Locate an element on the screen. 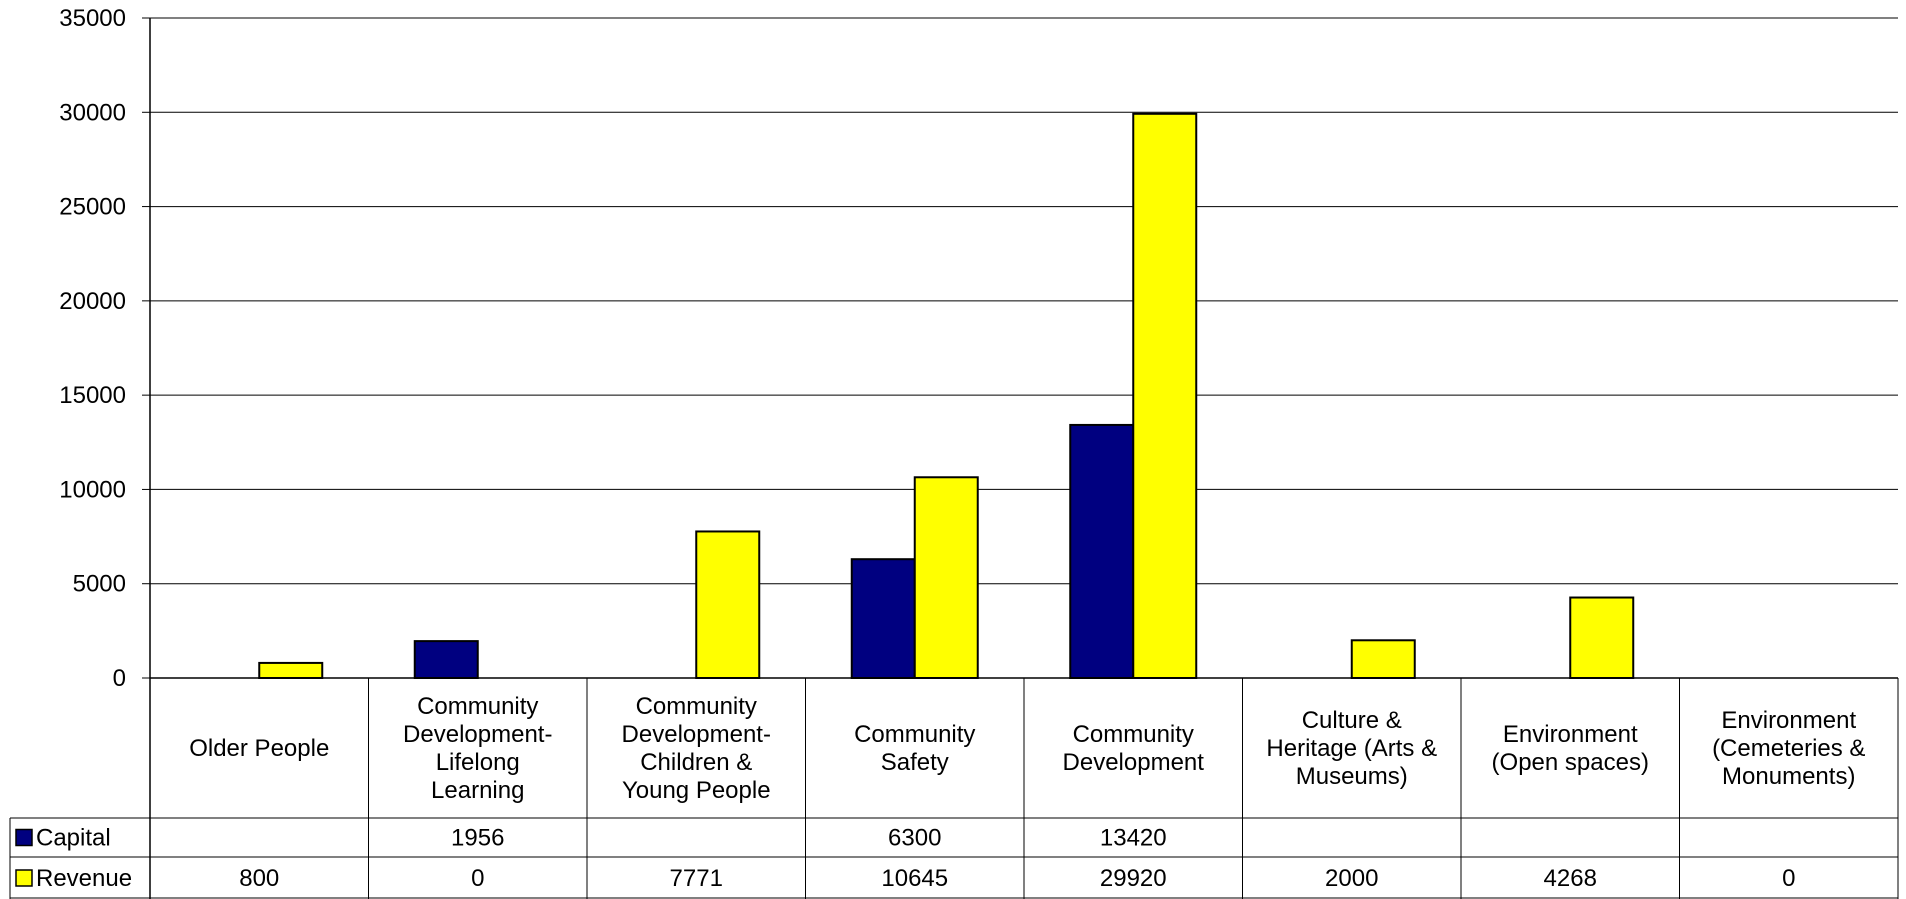 Image resolution: width=1906 pixels, height=899 pixels. y-tick-label: 0 is located at coordinates (119, 678).